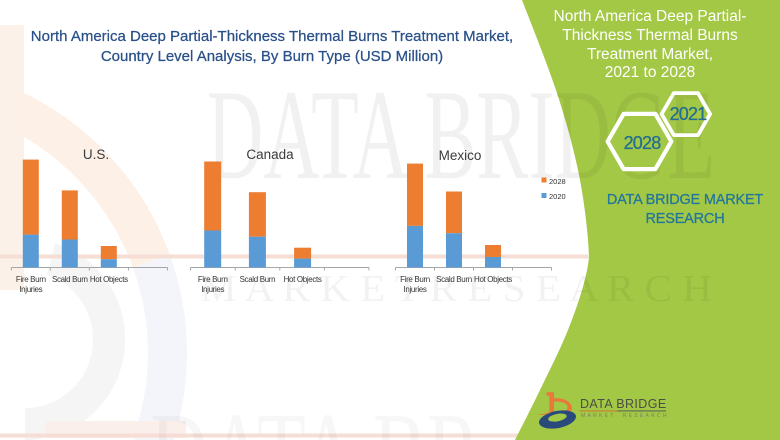 This screenshot has height=440, width=780. What do you see at coordinates (456, 289) in the screenshot?
I see `svg-text: M A R K E T R E S E A R C H` at bounding box center [456, 289].